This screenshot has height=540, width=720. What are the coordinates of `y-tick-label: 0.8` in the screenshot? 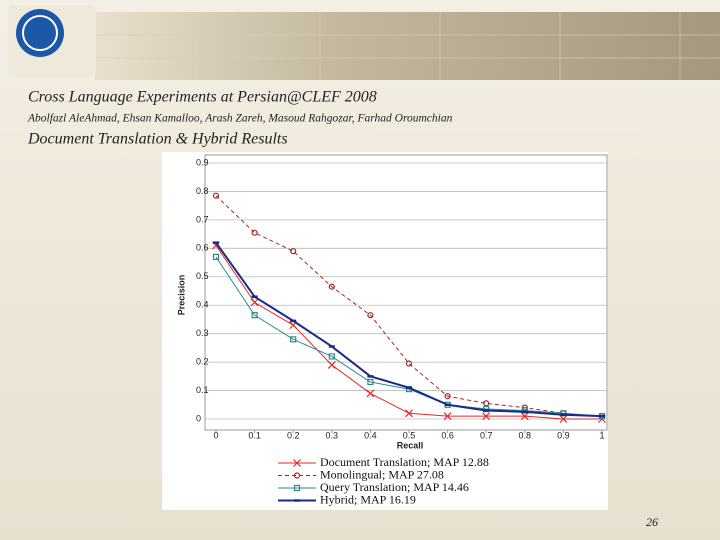 It's located at (202, 191).